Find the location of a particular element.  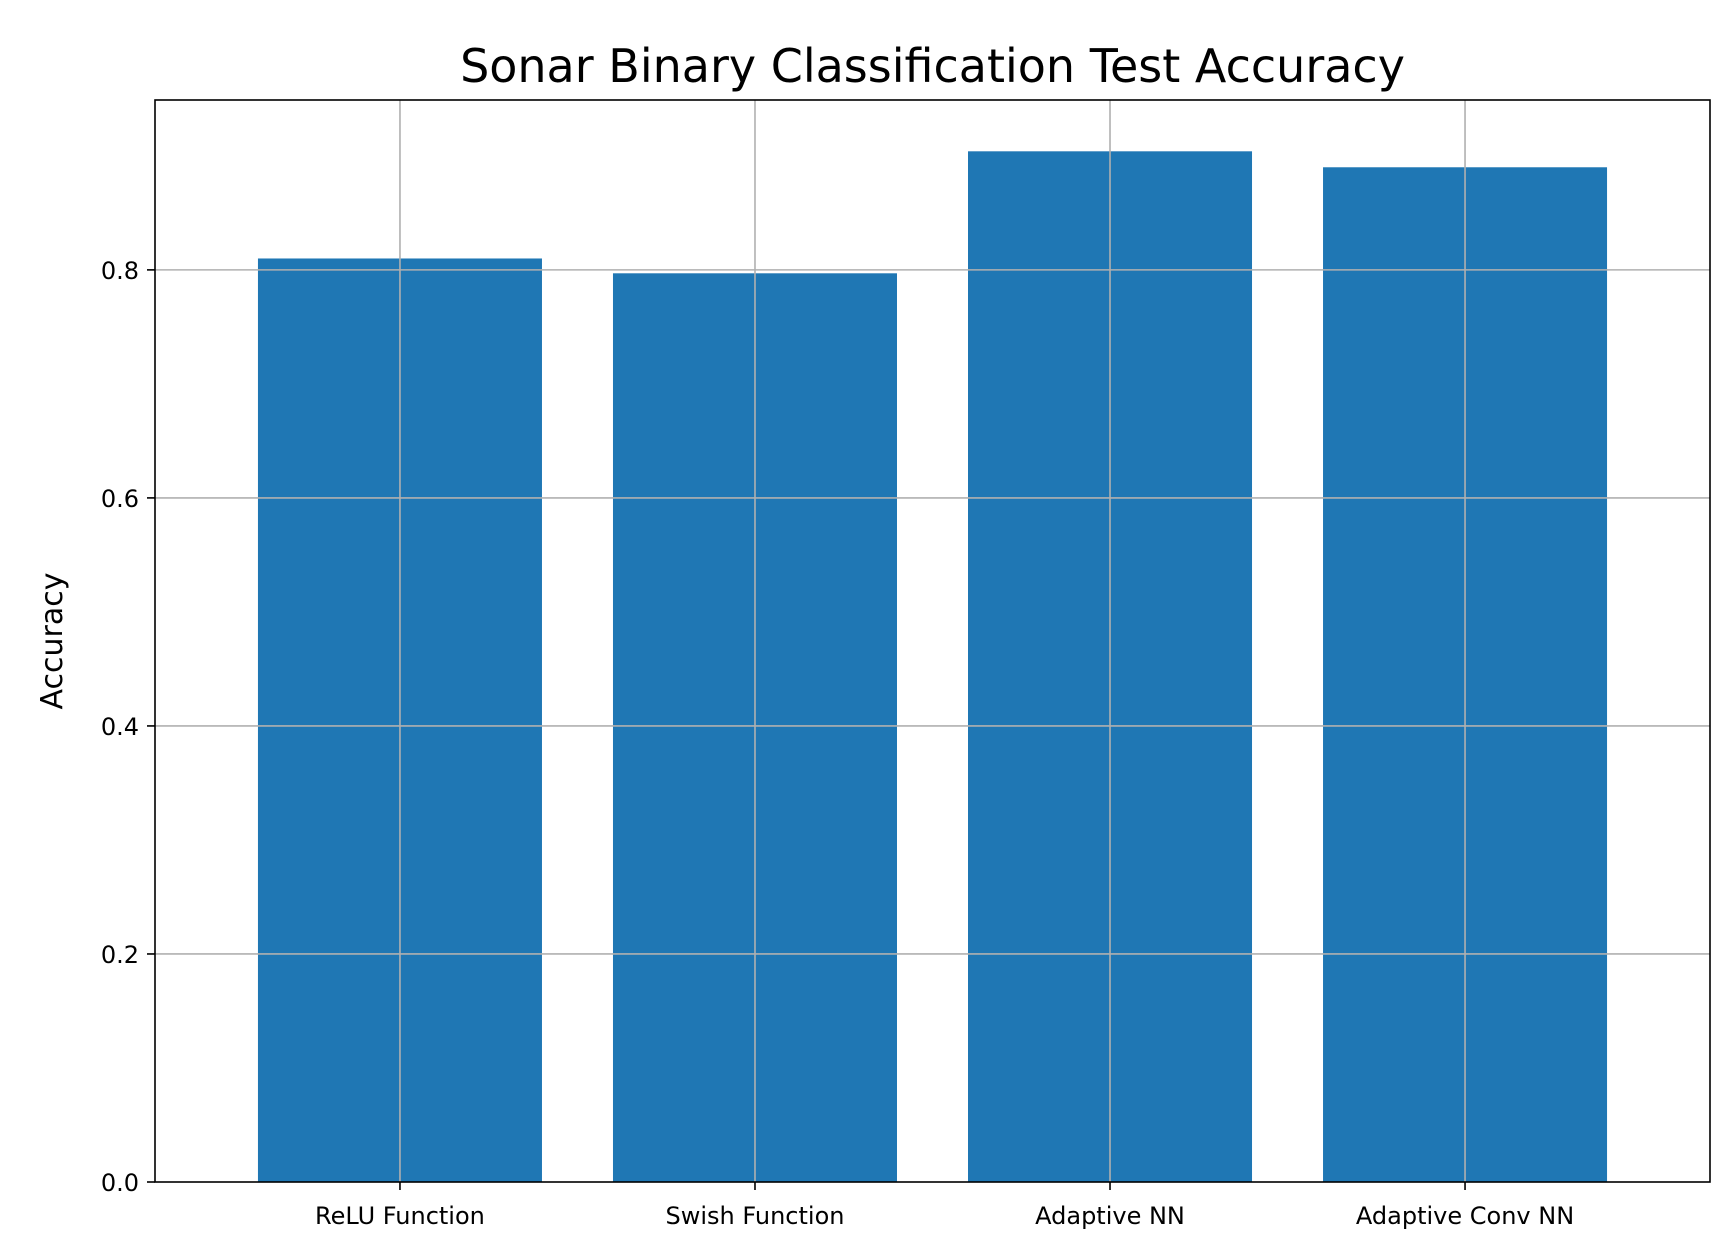

y-tick-label-0: 0.0 is located at coordinates (120, 1183).